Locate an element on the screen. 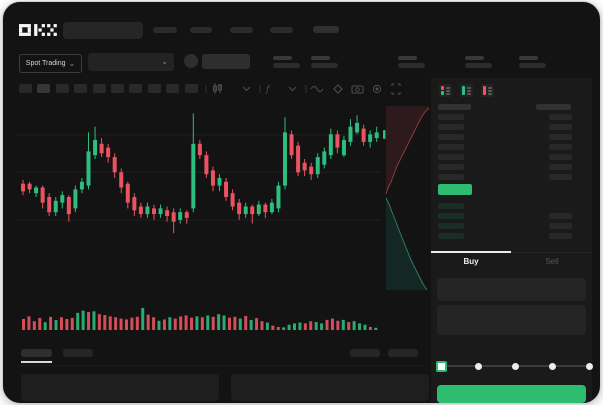 This screenshot has height=405, width=603. search-input is located at coordinates (103, 30).